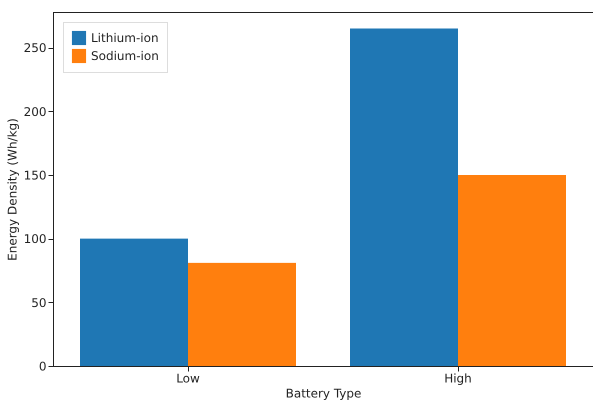 The height and width of the screenshot is (417, 616). Describe the element at coordinates (35, 175) in the screenshot. I see `y-tick-label: 150` at that location.